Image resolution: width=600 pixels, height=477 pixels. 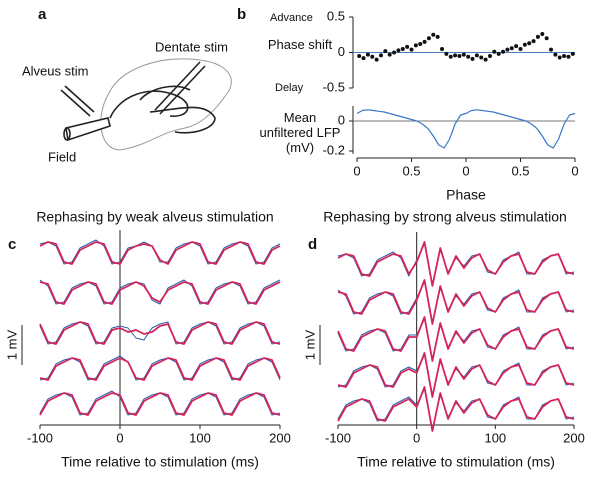 I want to click on panel-label: c, so click(x=12, y=244).